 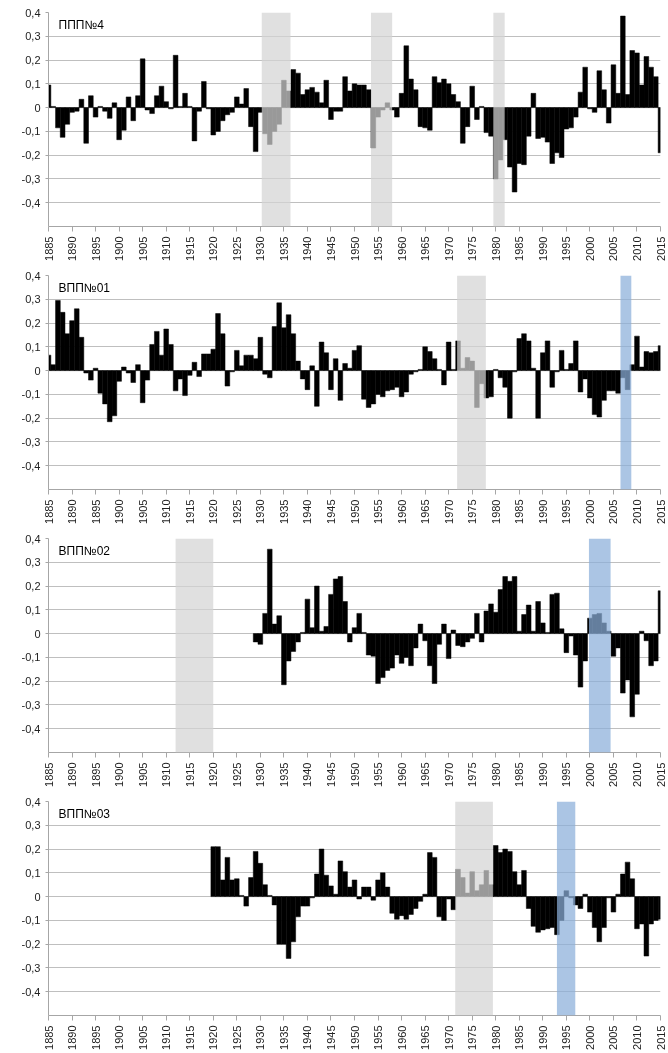 I want to click on x-tick-label: 1940, so click(x=307, y=774).